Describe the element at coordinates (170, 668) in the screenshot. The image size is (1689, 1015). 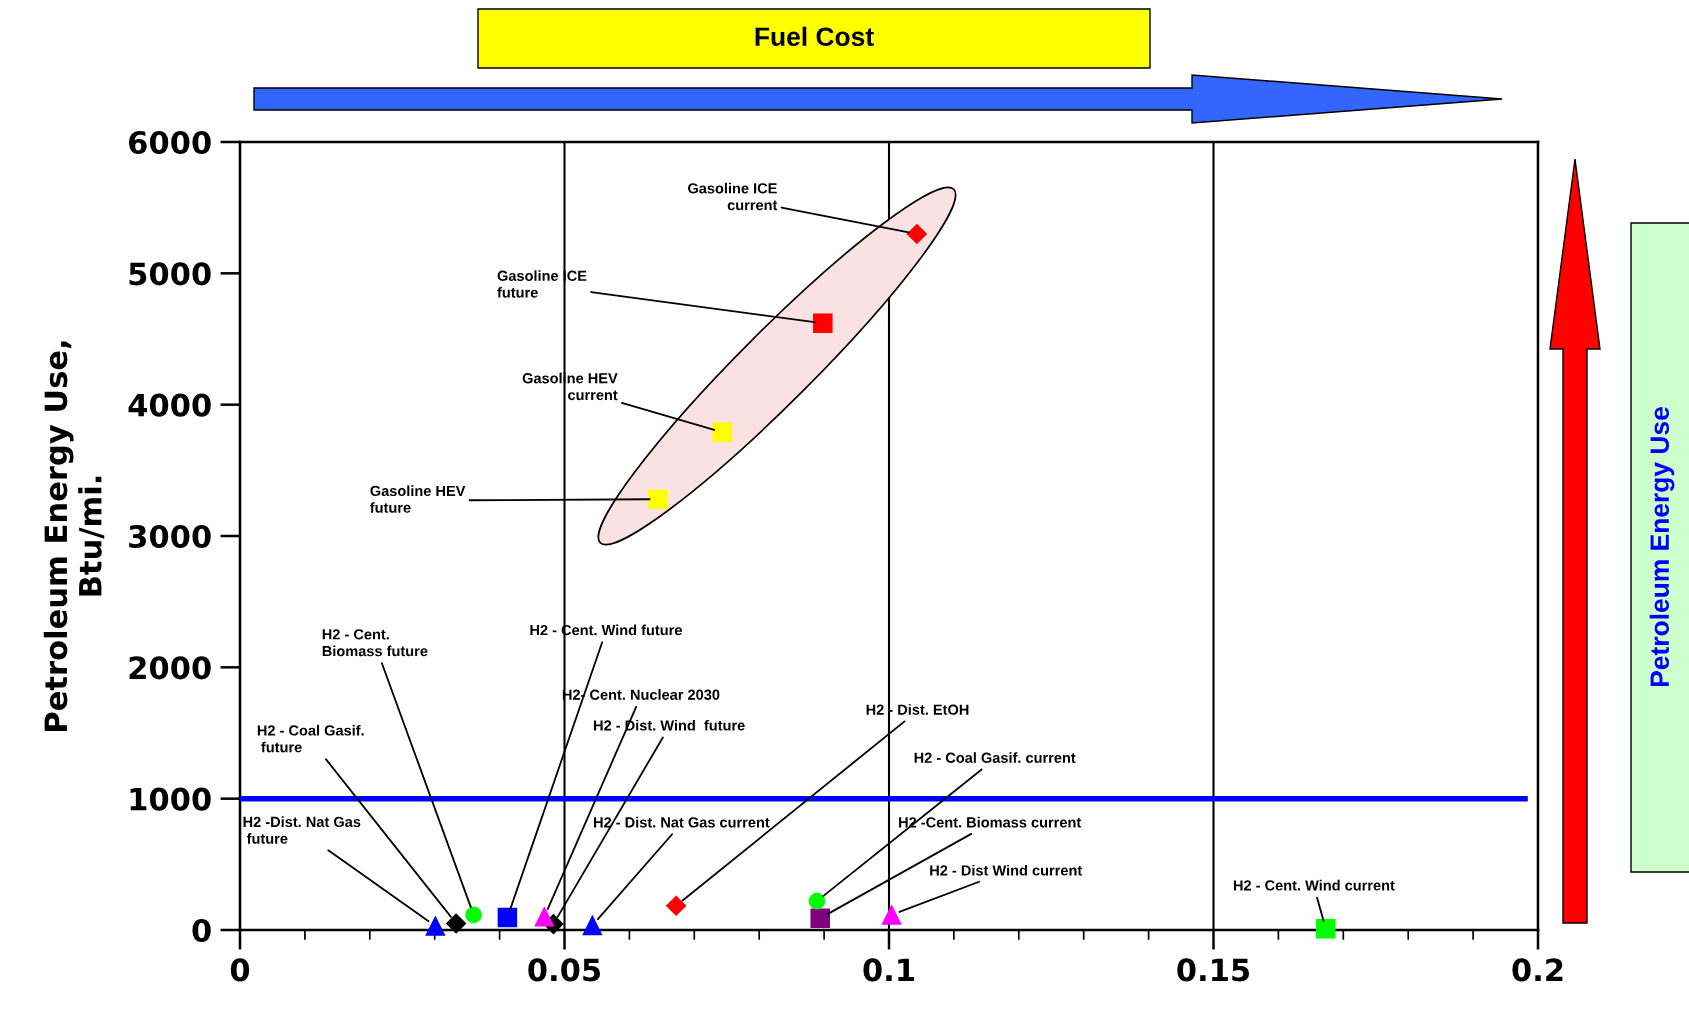
I see `y-tick-label: 2000` at that location.